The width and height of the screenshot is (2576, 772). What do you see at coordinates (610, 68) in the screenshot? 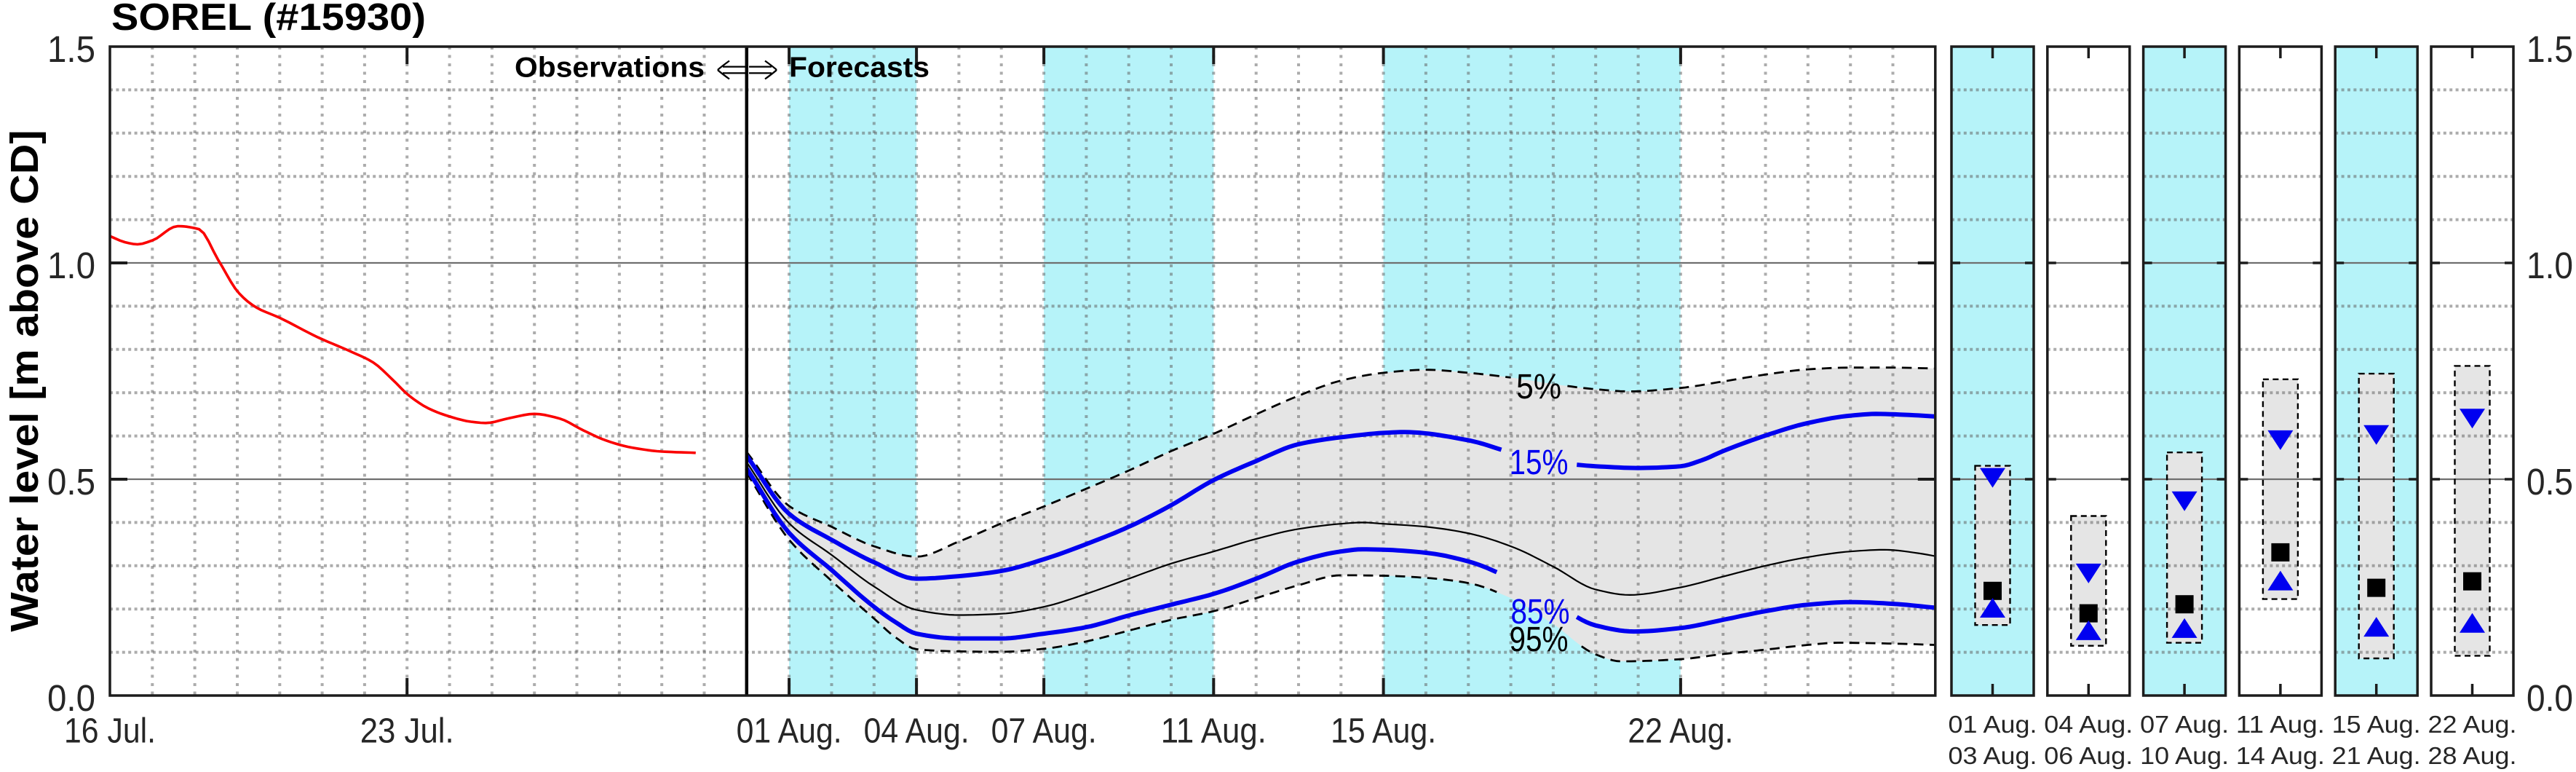
I see `svg-text: Observations` at bounding box center [610, 68].